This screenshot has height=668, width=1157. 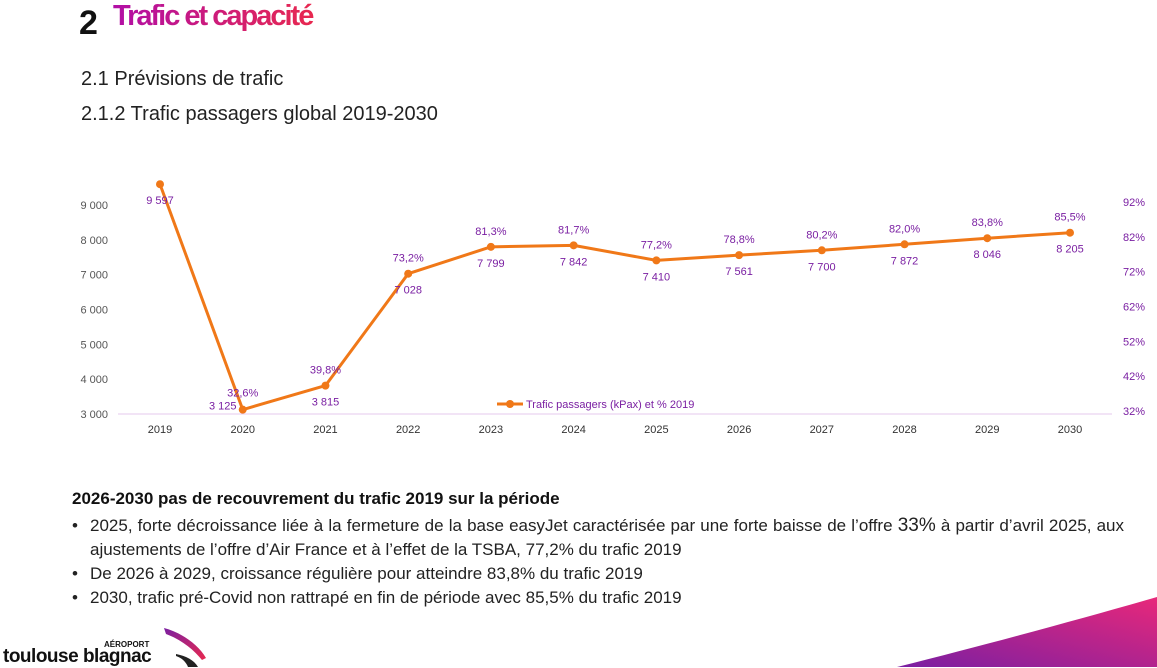 What do you see at coordinates (94, 206) in the screenshot?
I see `y-tick-label: 9 000` at bounding box center [94, 206].